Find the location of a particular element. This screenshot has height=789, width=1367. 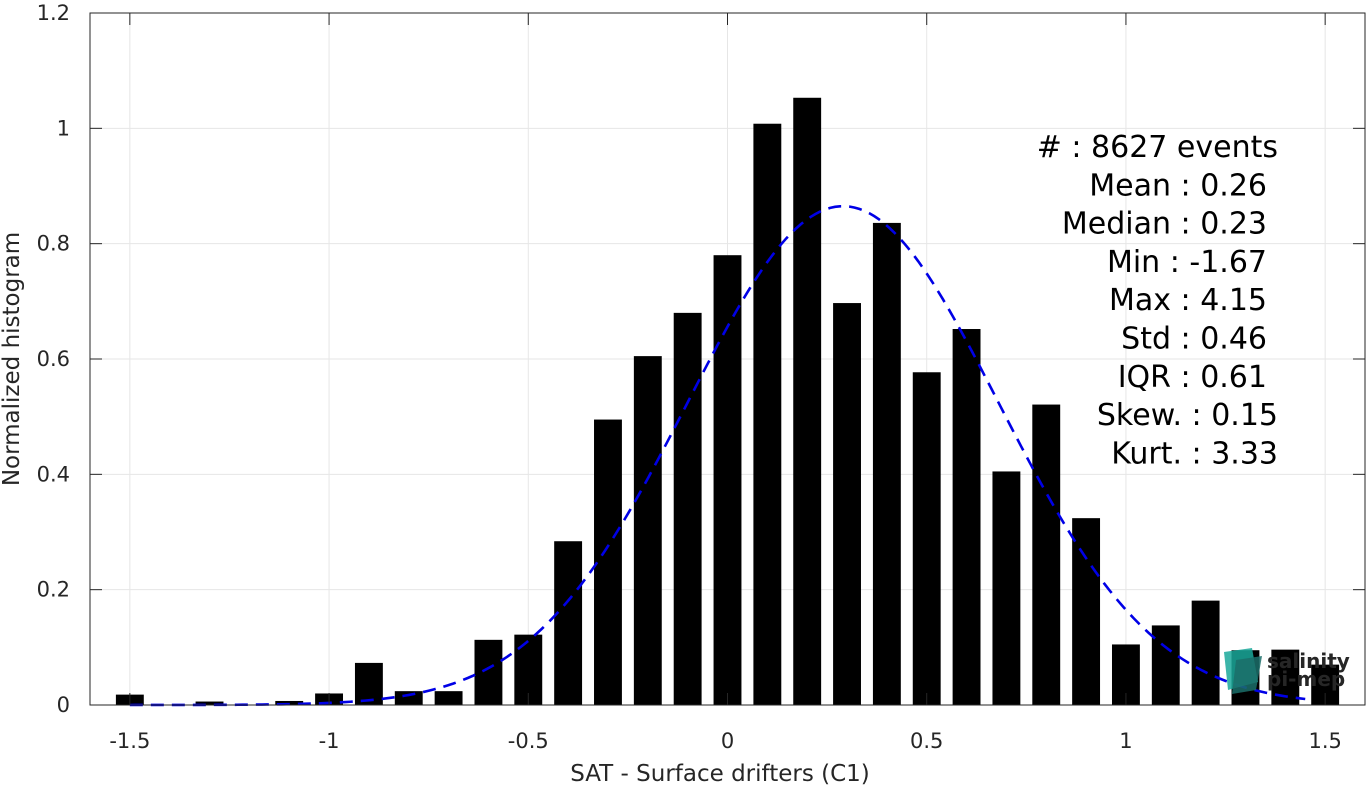

y-axis-label: Normalized histogram is located at coordinates (12, 359).